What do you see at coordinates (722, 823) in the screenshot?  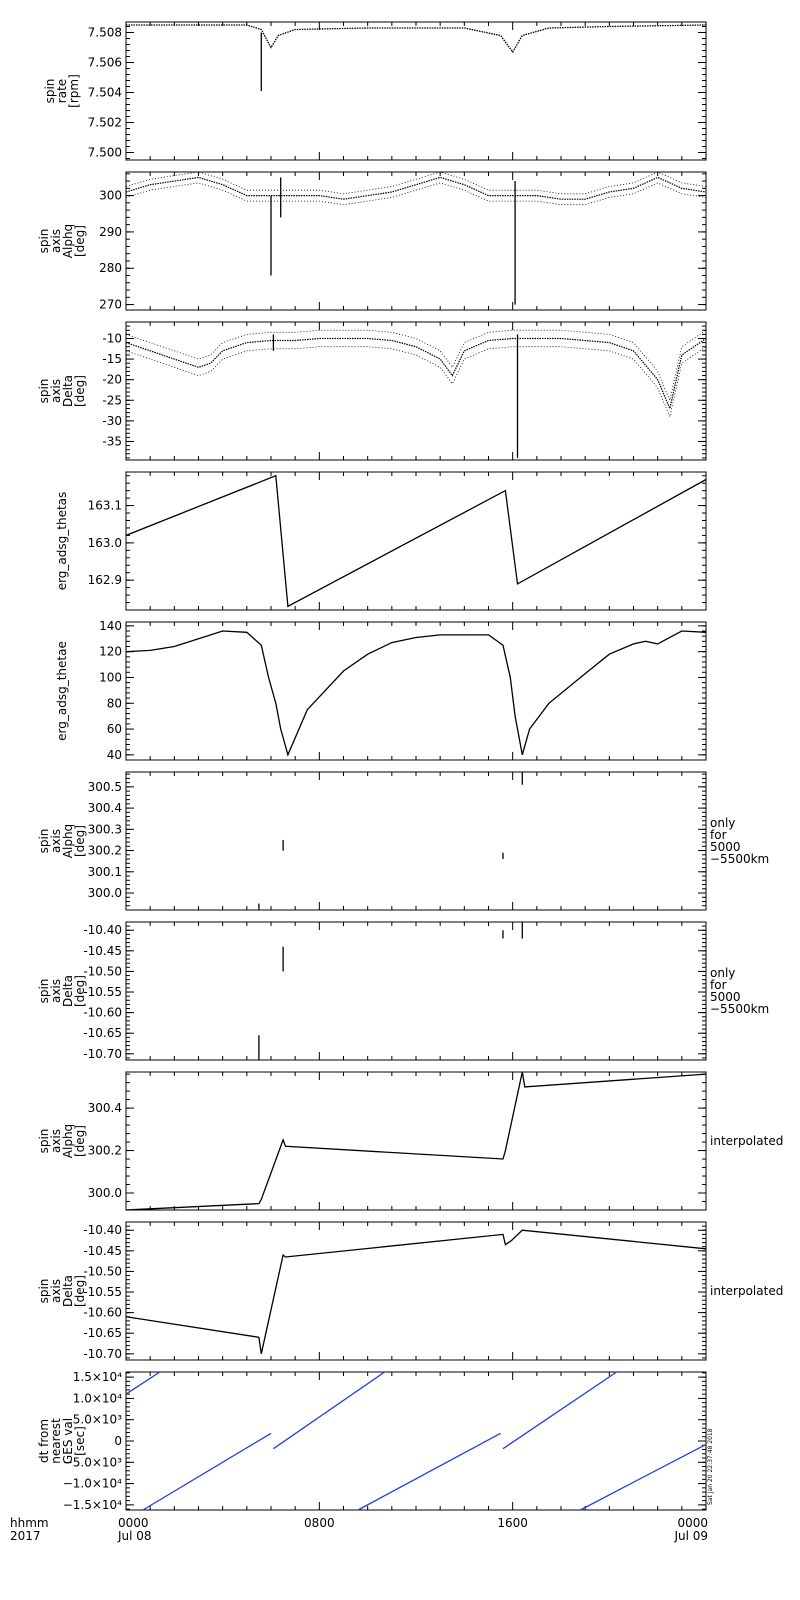 I see `panel-6-side-note: only` at bounding box center [722, 823].